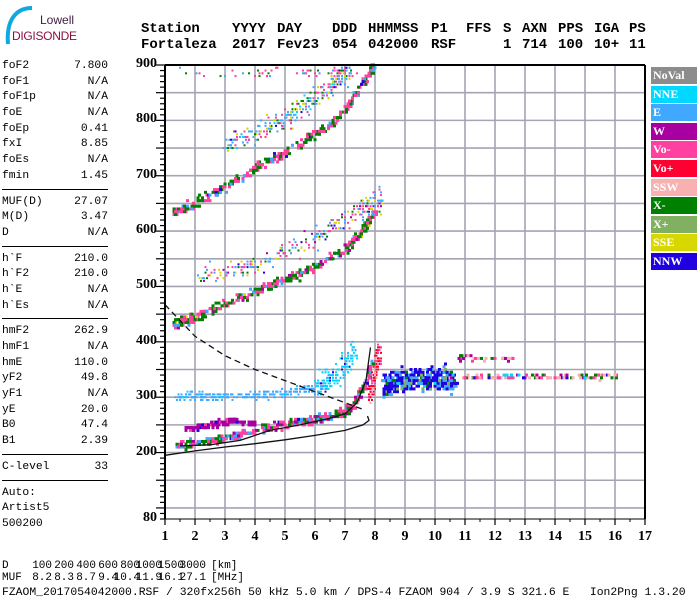 Image resolution: width=700 pixels, height=600 pixels. I want to click on muf-value-text: 8.2, so click(42, 578).